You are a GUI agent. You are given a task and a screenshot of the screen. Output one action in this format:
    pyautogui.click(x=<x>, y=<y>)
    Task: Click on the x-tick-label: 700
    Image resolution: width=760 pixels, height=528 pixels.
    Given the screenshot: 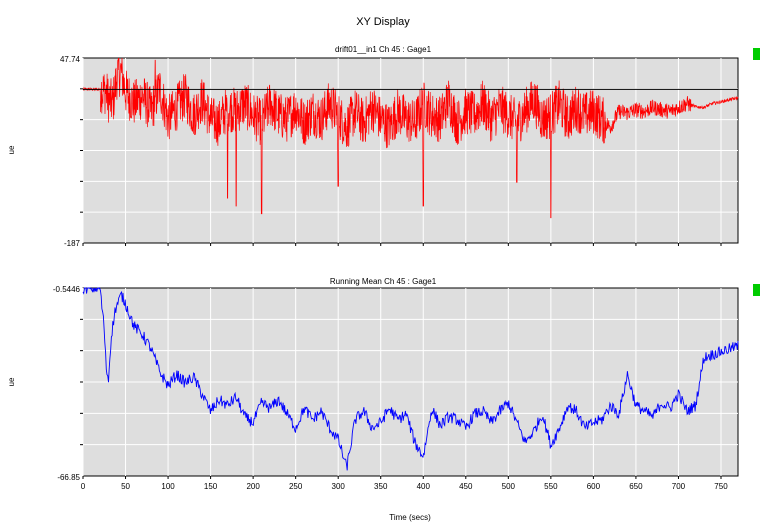 What is the action you would take?
    pyautogui.click(x=679, y=486)
    